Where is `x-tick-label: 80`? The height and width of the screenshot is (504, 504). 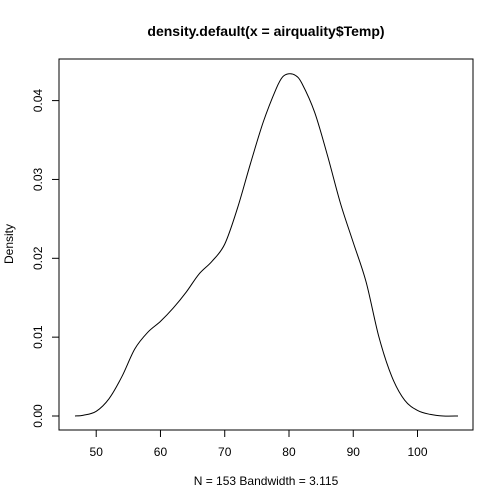 x-tick-label: 80 is located at coordinates (289, 452).